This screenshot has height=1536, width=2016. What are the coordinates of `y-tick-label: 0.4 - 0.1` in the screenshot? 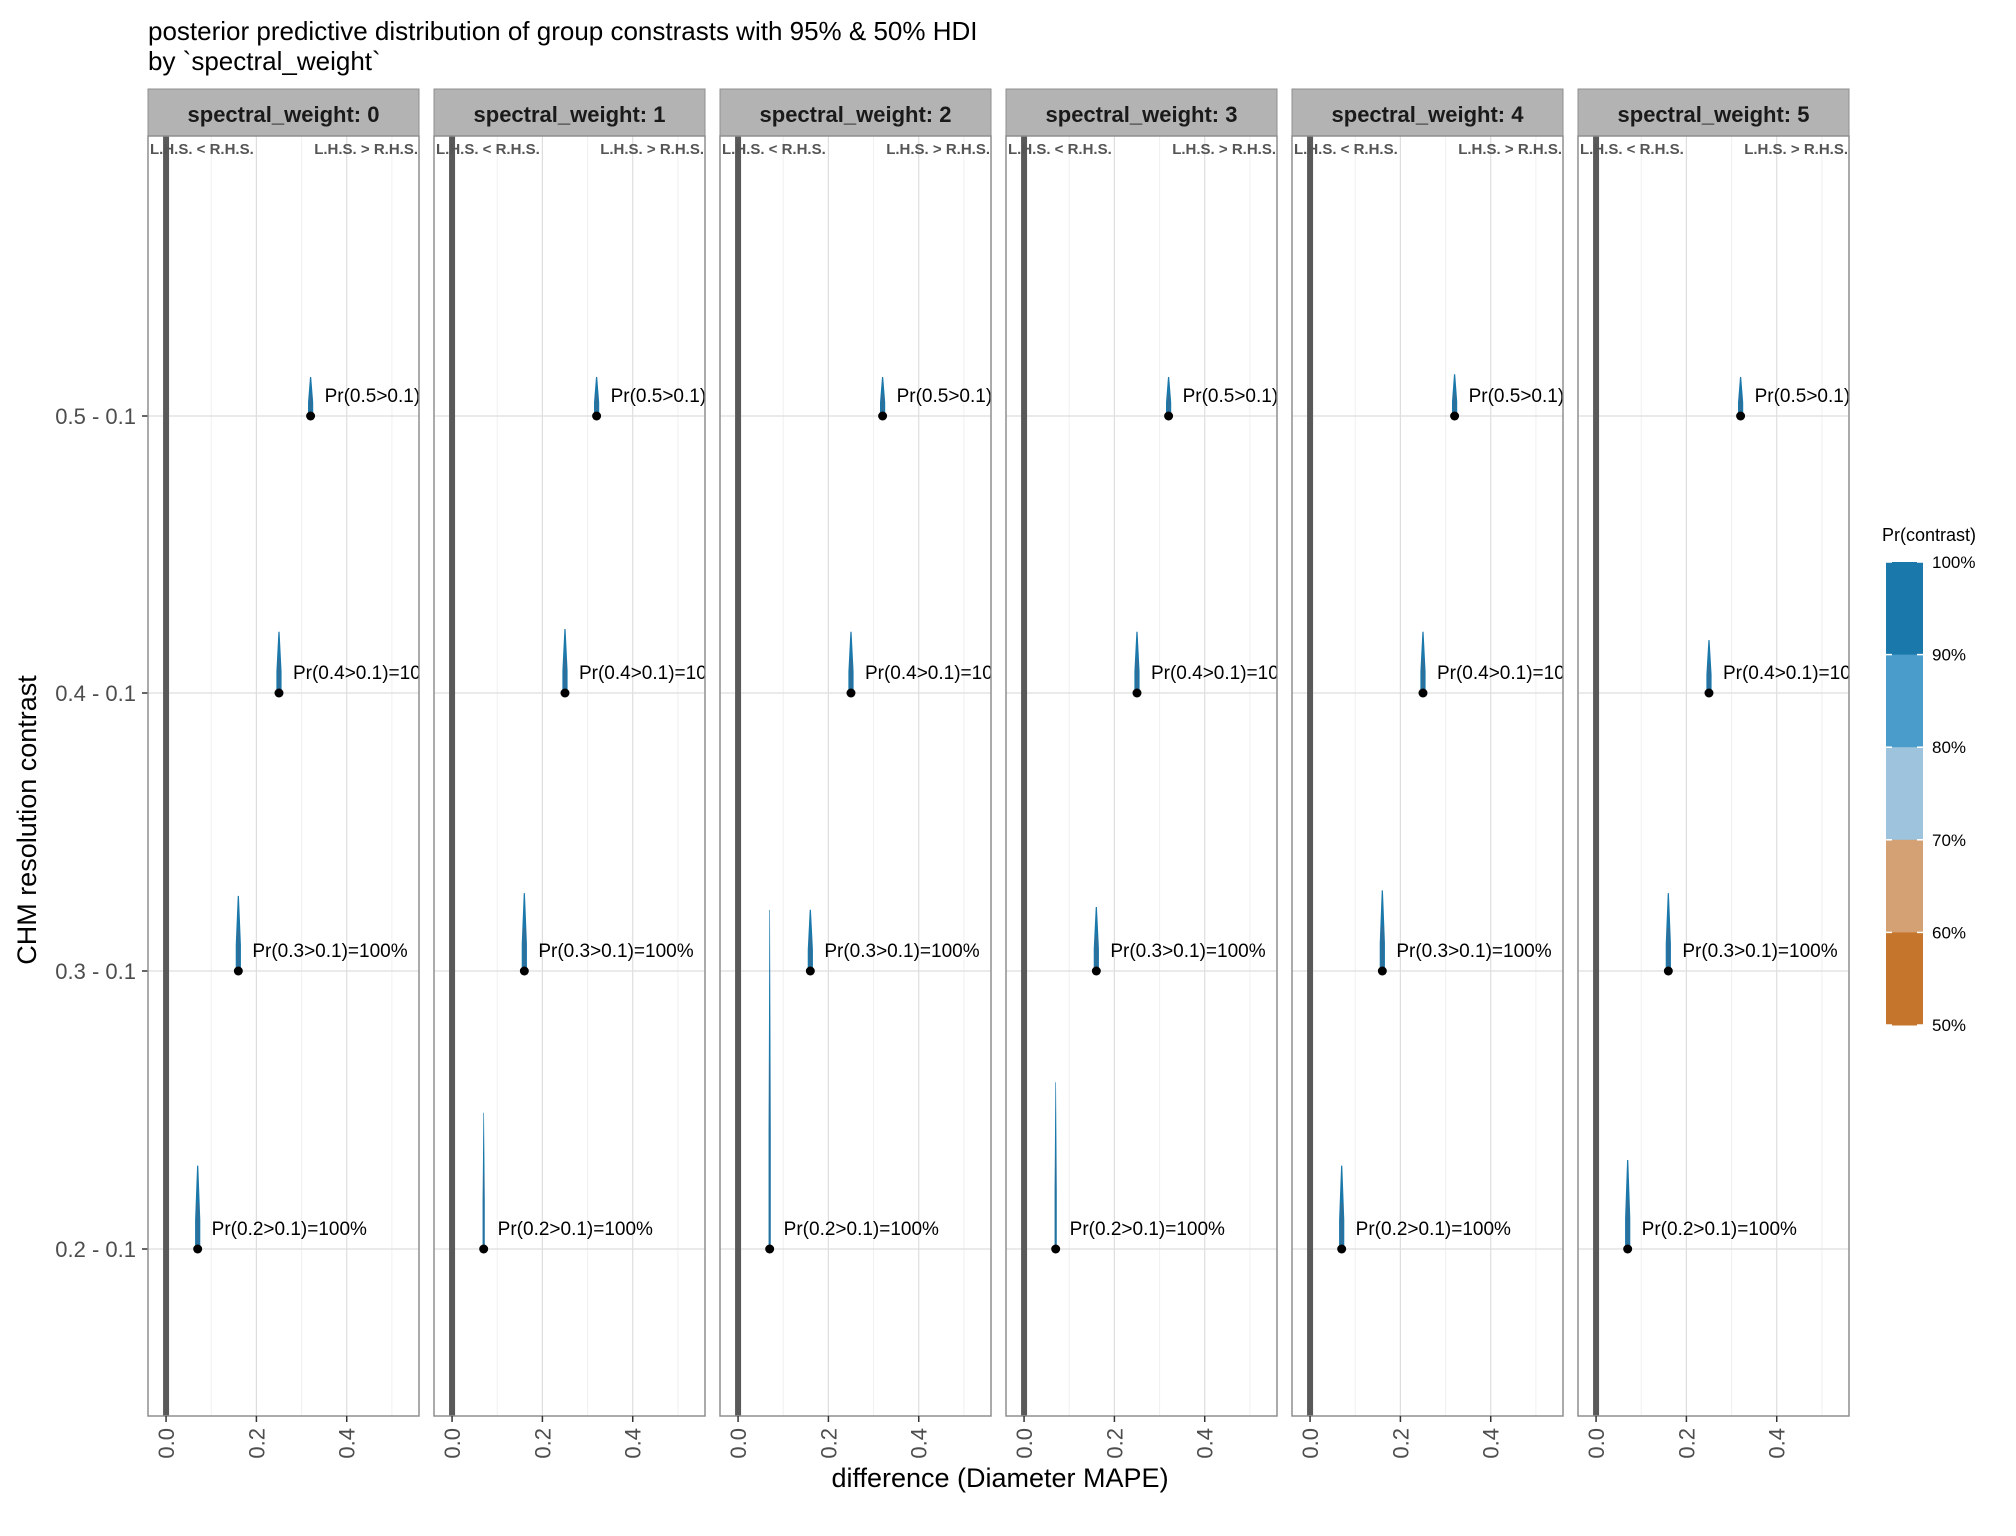 It's located at (95, 693).